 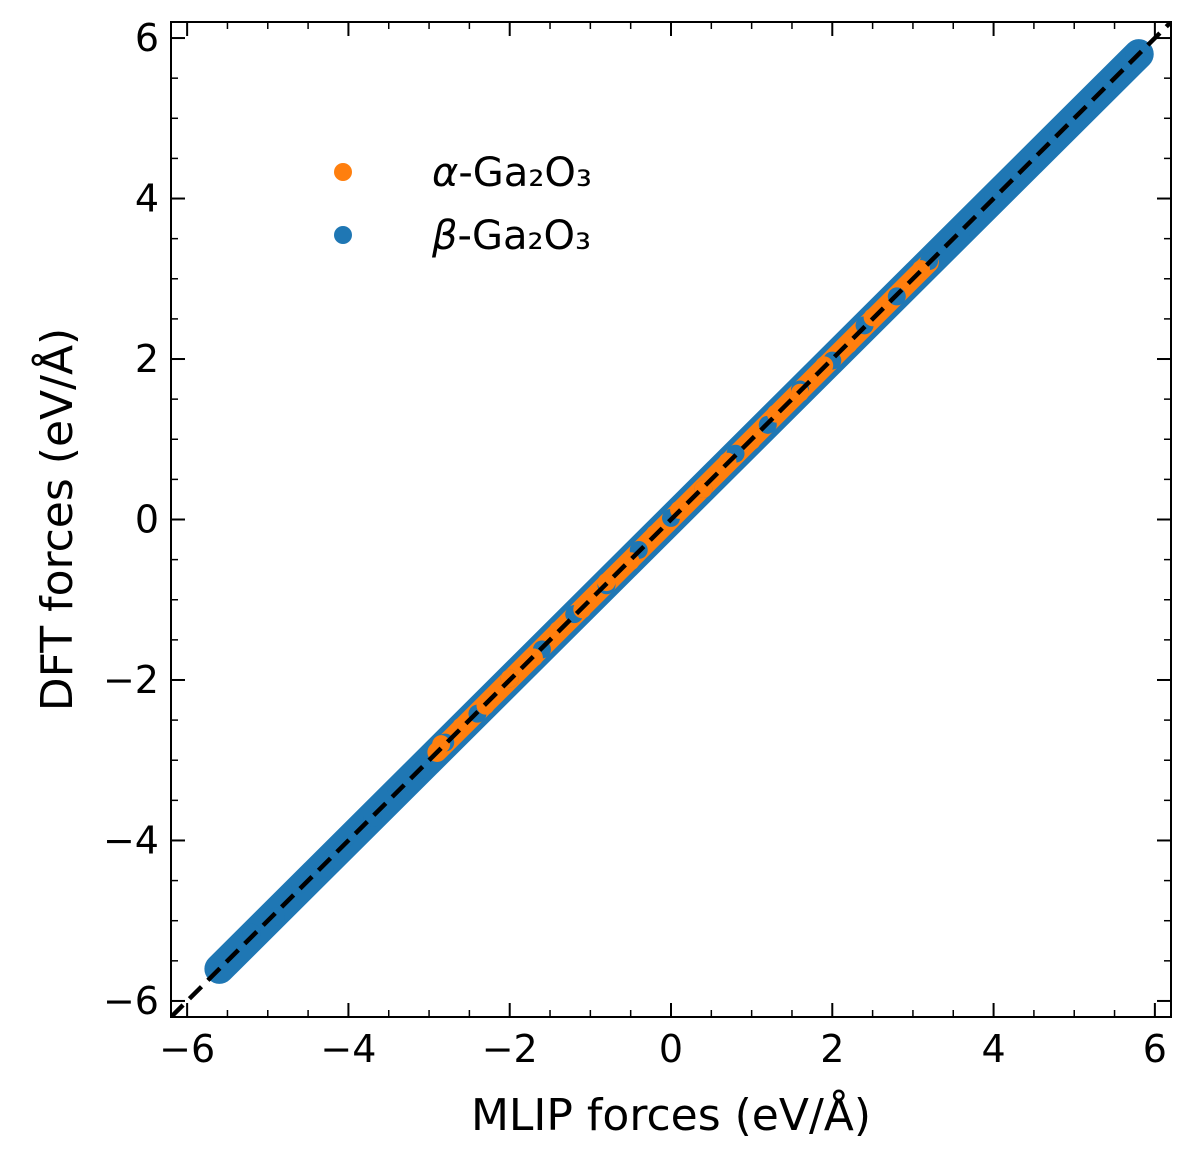 What do you see at coordinates (187, 1049) in the screenshot?
I see `x-tick-label: −6` at bounding box center [187, 1049].